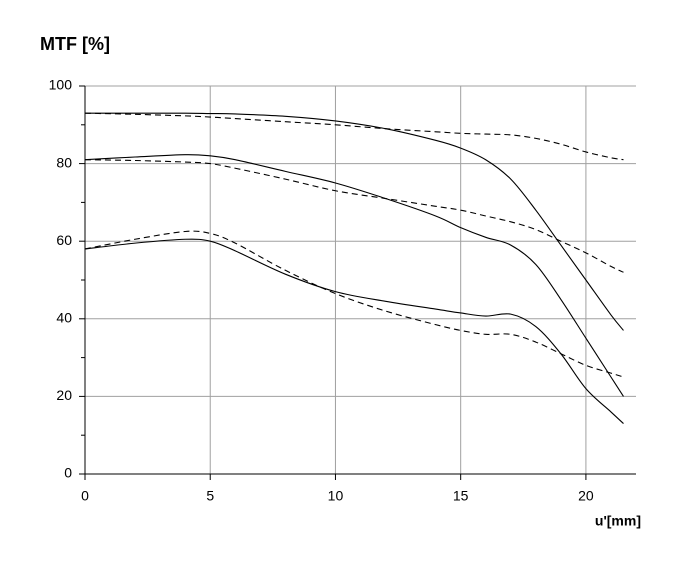 This screenshot has width=679, height=565. What do you see at coordinates (75, 44) in the screenshot?
I see `chart-title: MTF [%]` at bounding box center [75, 44].